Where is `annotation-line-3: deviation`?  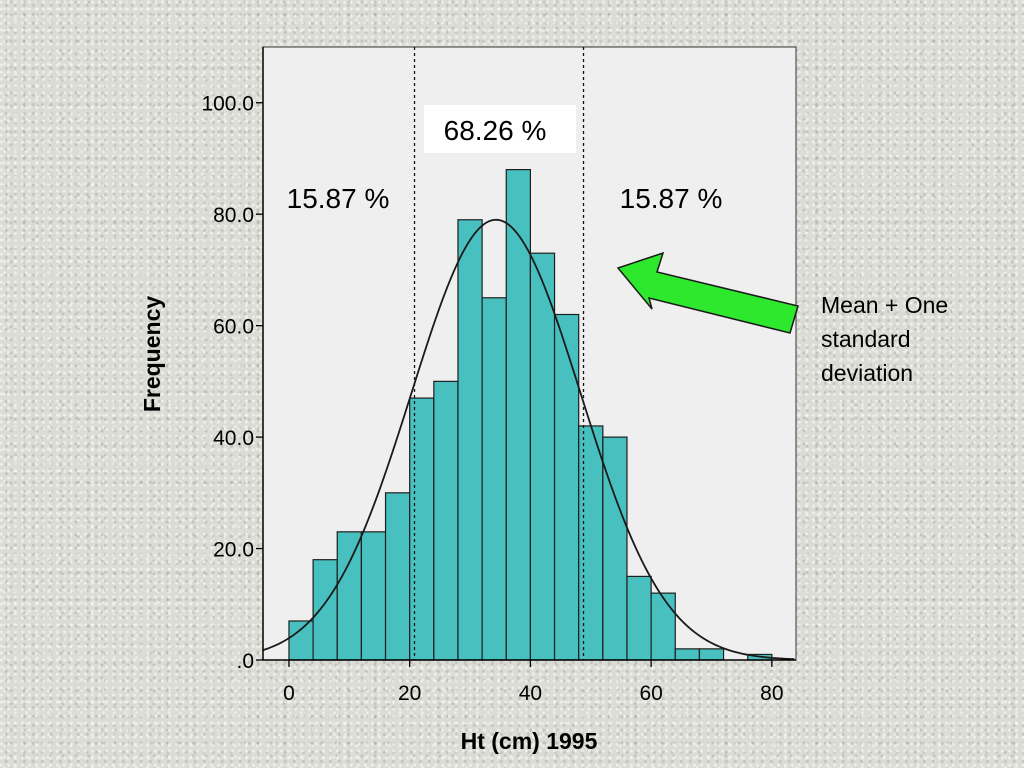
annotation-line-3: deviation is located at coordinates (867, 373).